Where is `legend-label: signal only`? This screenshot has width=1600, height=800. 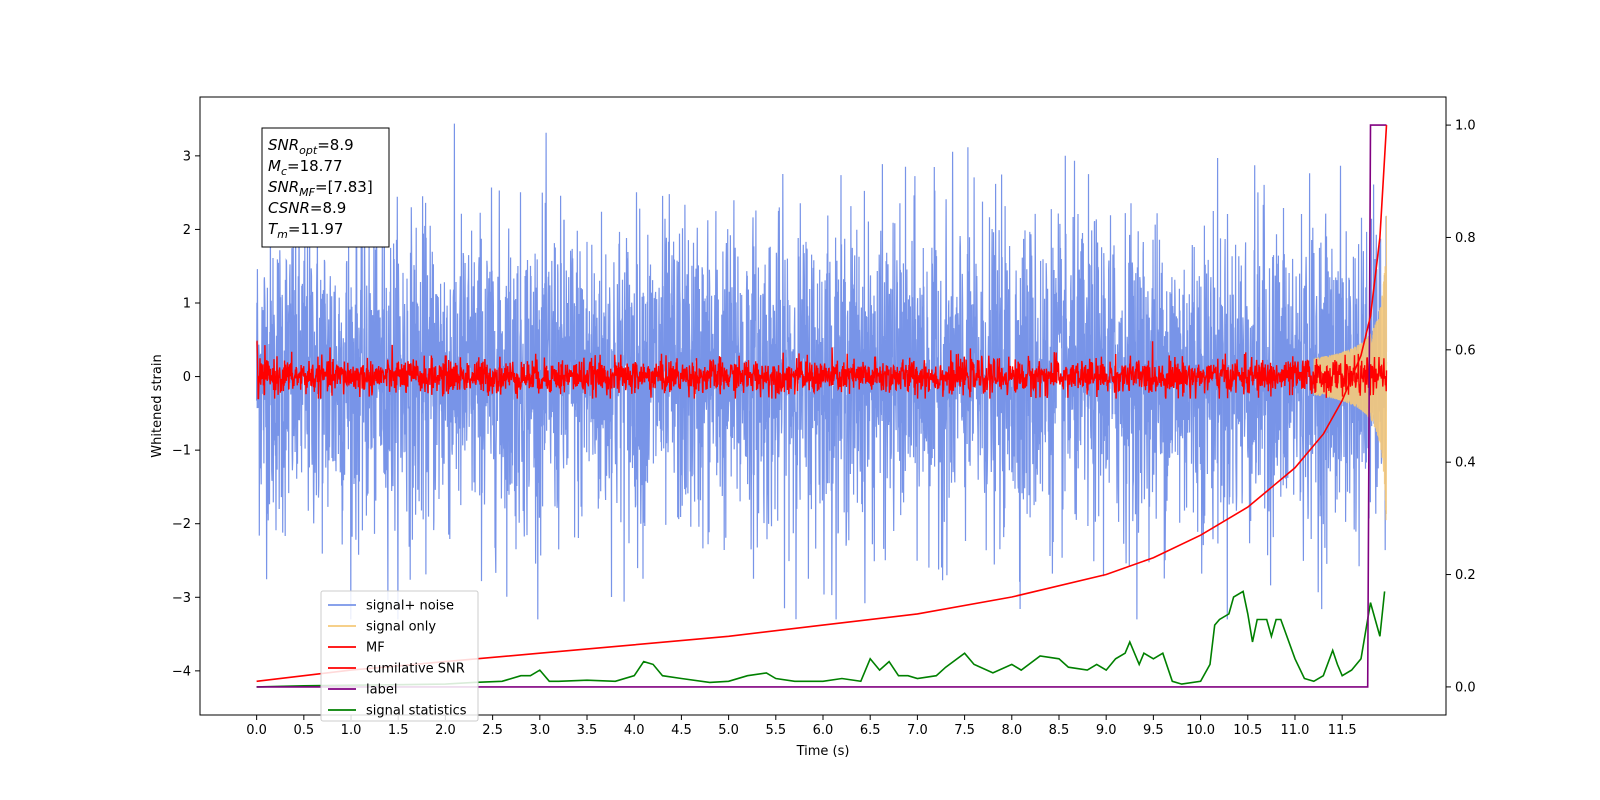 legend-label: signal only is located at coordinates (401, 627).